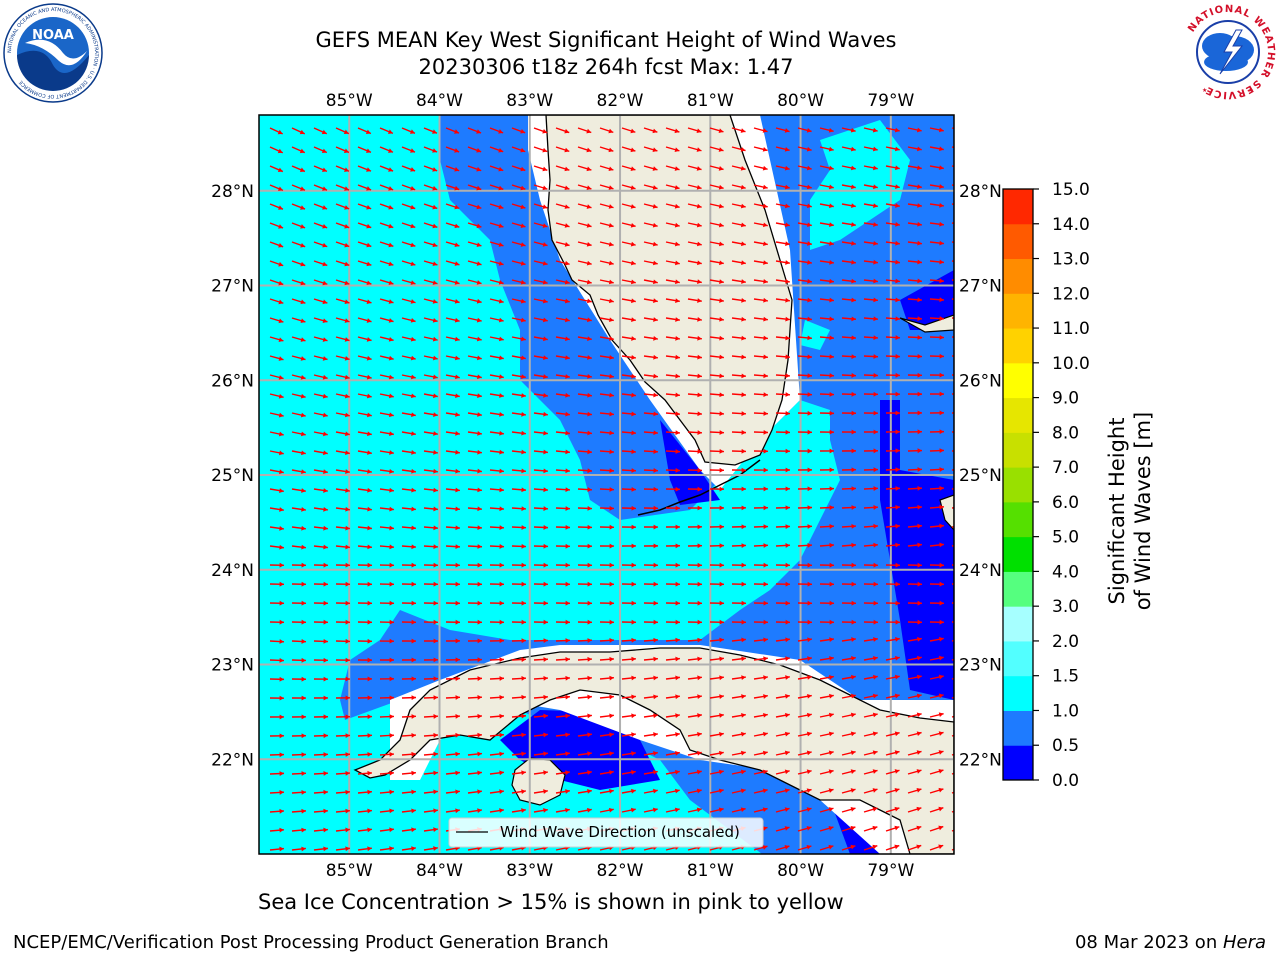 This screenshot has width=1280, height=960. Describe the element at coordinates (860, 185) in the screenshot. I see `wave-band-light-east` at that location.